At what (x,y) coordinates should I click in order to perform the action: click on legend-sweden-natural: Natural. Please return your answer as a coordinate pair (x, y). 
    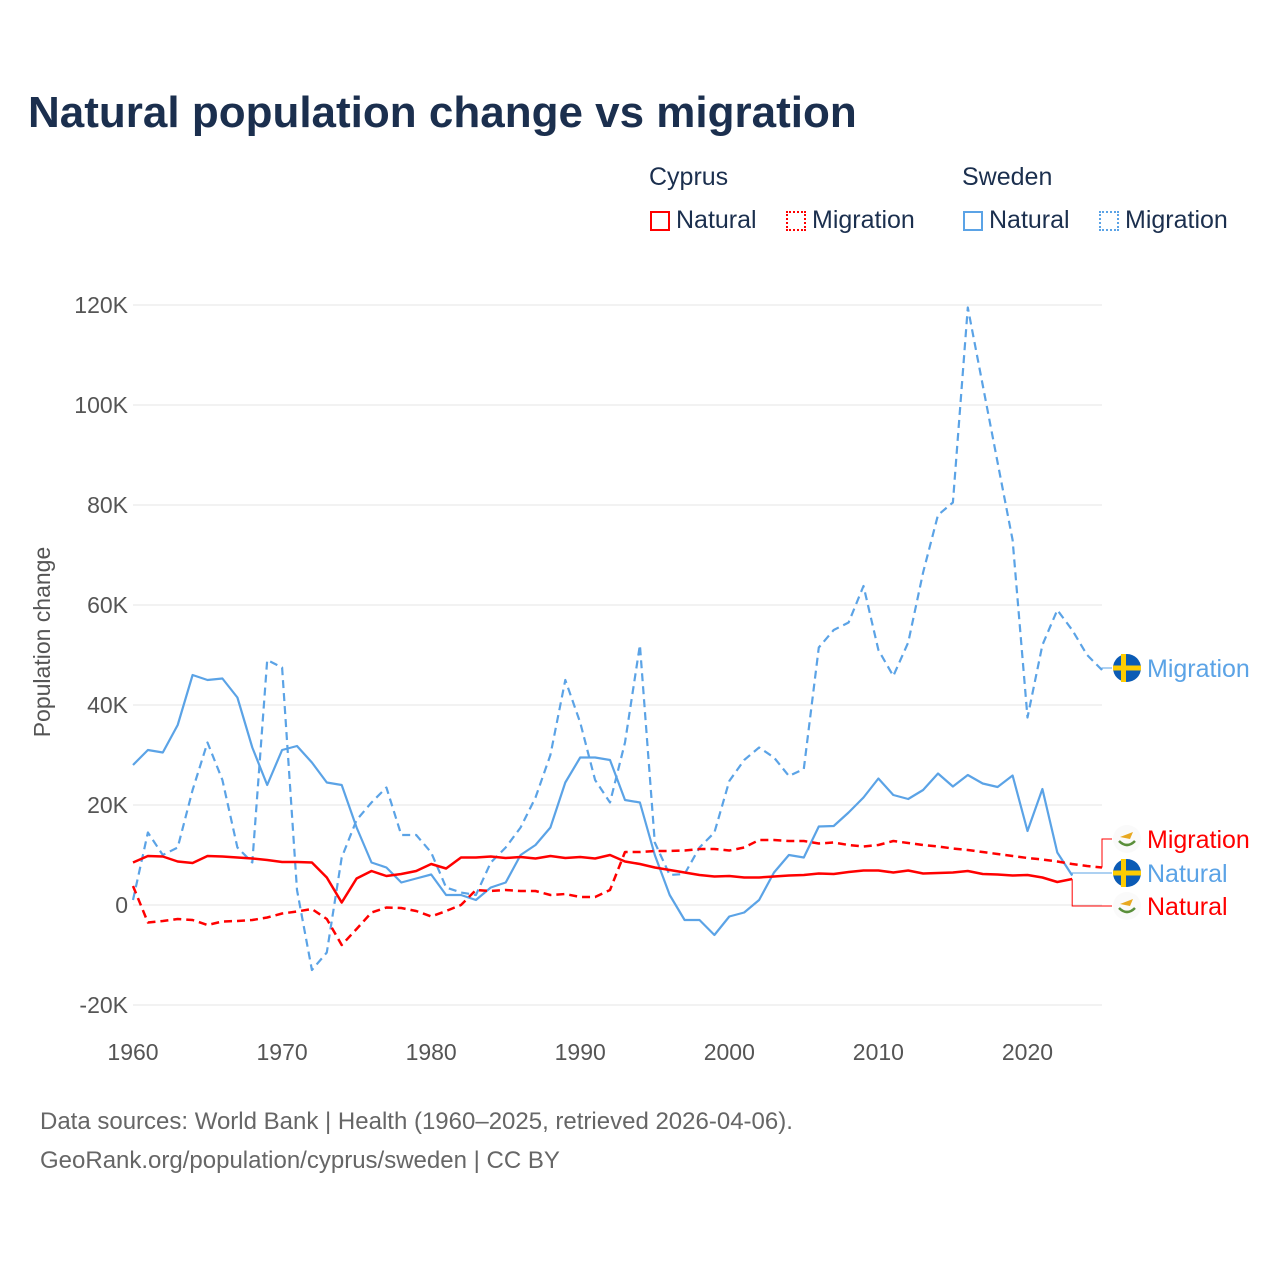
    Looking at the image, I should click on (1016, 220).